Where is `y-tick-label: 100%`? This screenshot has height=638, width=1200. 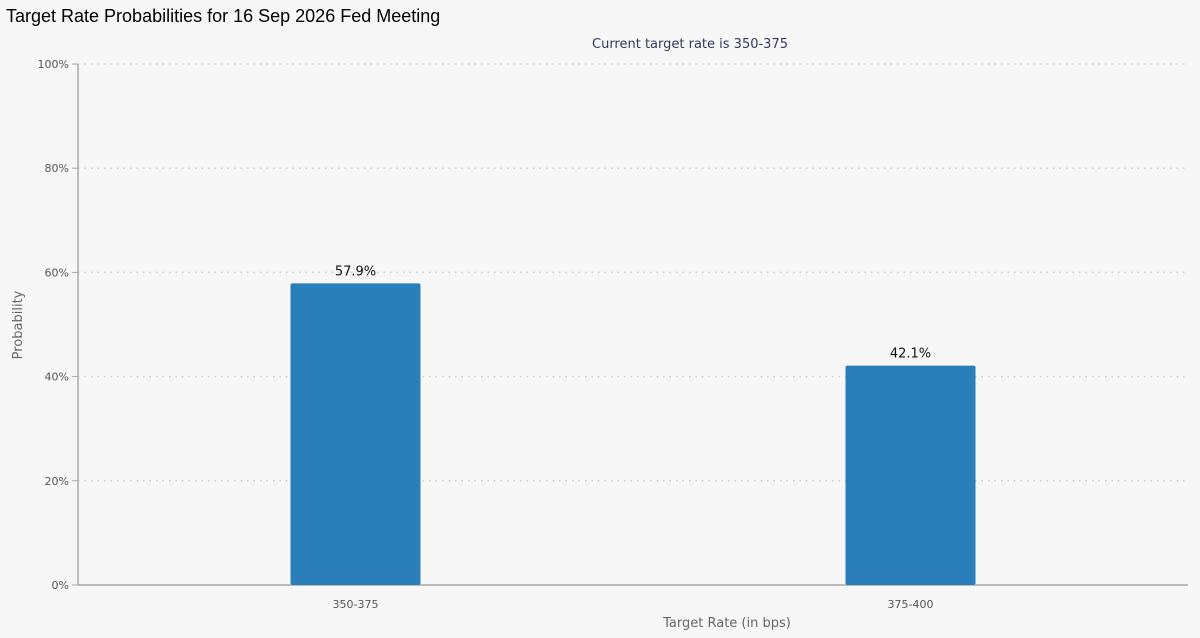 y-tick-label: 100% is located at coordinates (53, 64).